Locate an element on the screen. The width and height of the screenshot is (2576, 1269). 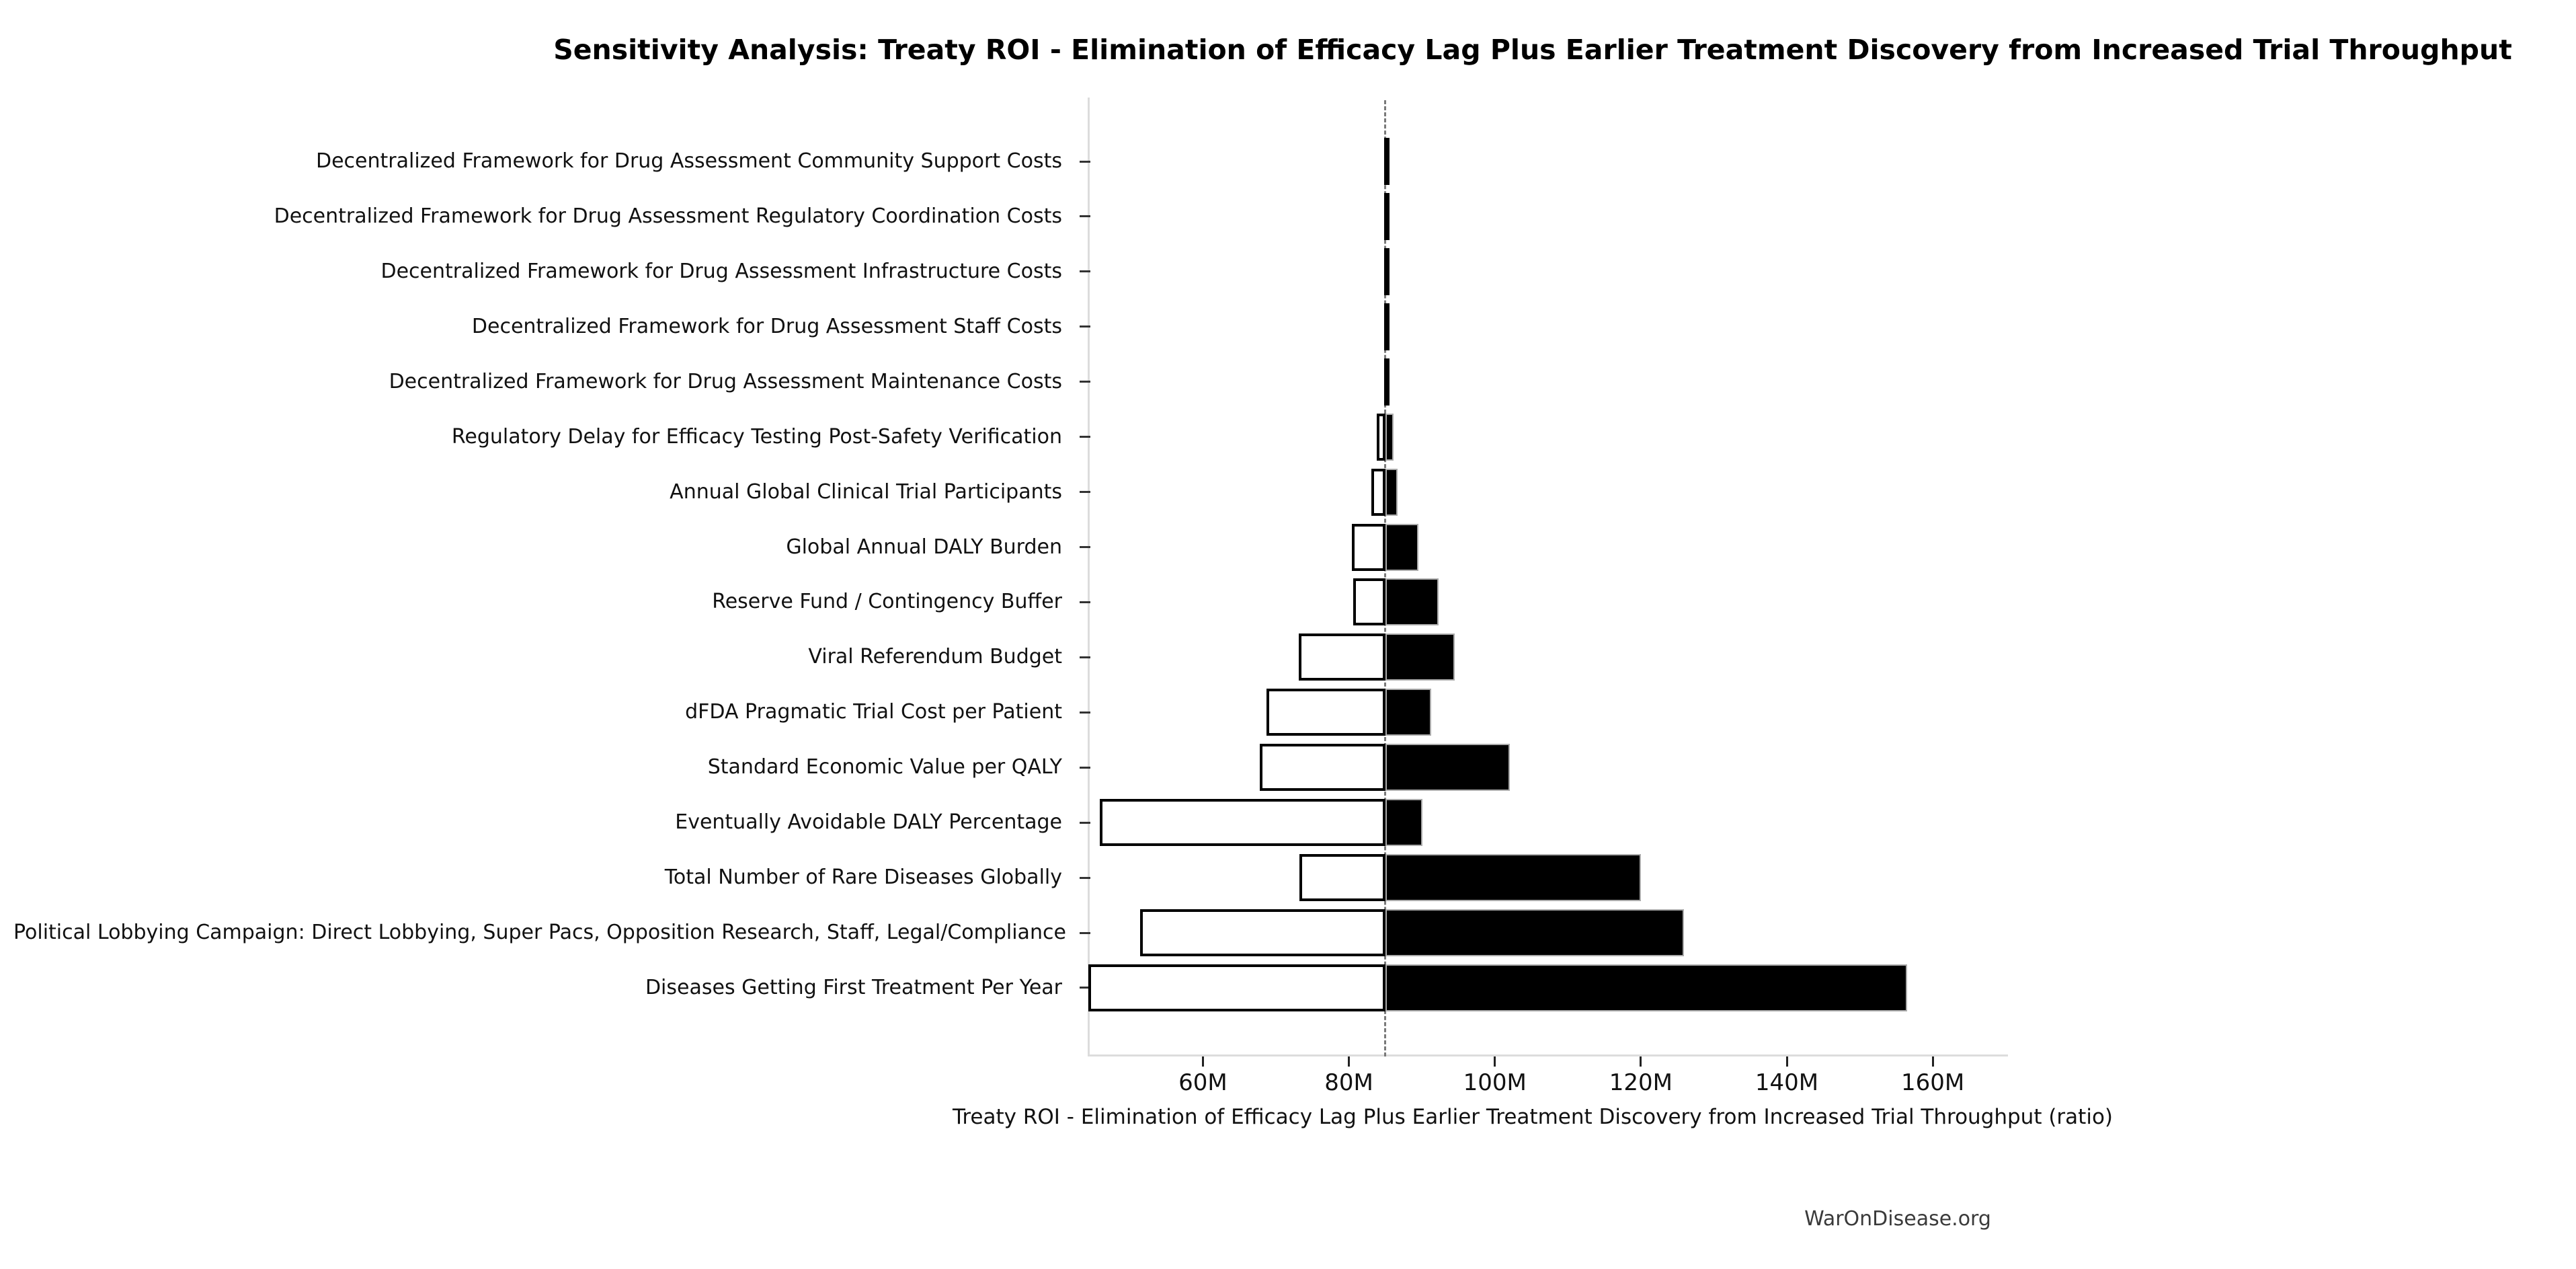
category-label: Standard Economic Value per QALY is located at coordinates (884, 767).